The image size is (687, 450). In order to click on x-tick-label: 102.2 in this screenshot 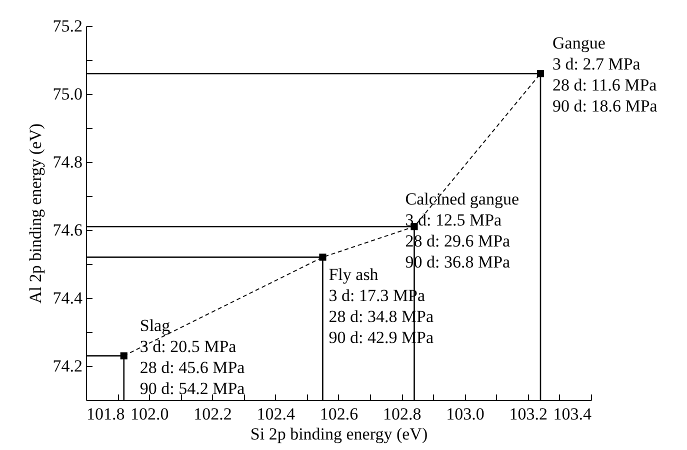, I will do `click(213, 414)`.